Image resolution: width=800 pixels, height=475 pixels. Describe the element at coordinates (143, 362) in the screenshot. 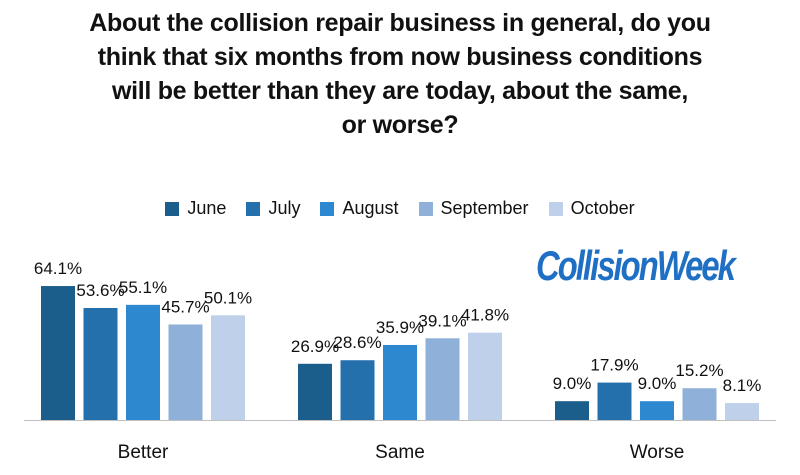

I see `bar-better-august` at that location.